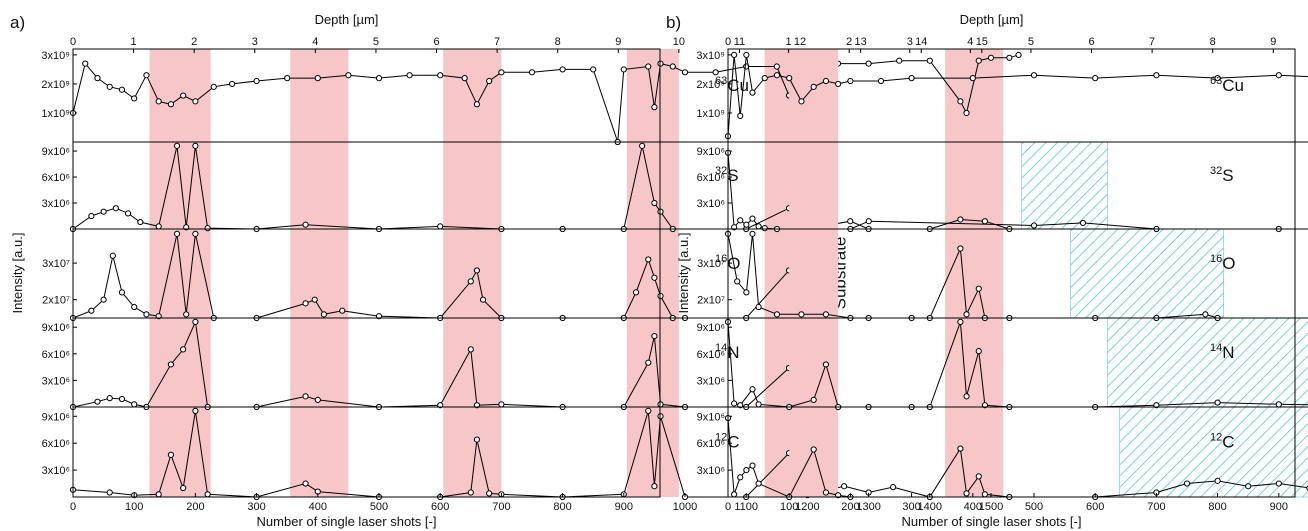 The image size is (1308, 531). What do you see at coordinates (733, 352) in the screenshot?
I see `isotope-element: N` at bounding box center [733, 352].